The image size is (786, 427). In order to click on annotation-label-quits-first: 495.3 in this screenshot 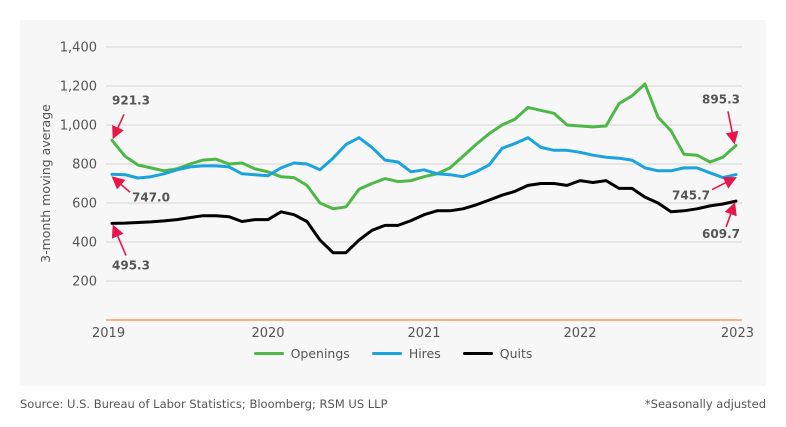, I will do `click(131, 265)`.